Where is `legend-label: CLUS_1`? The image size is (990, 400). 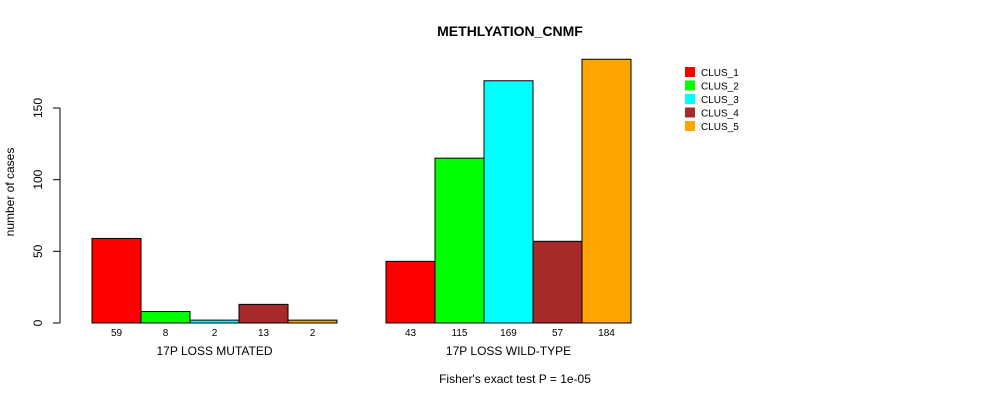
legend-label: CLUS_1 is located at coordinates (720, 73).